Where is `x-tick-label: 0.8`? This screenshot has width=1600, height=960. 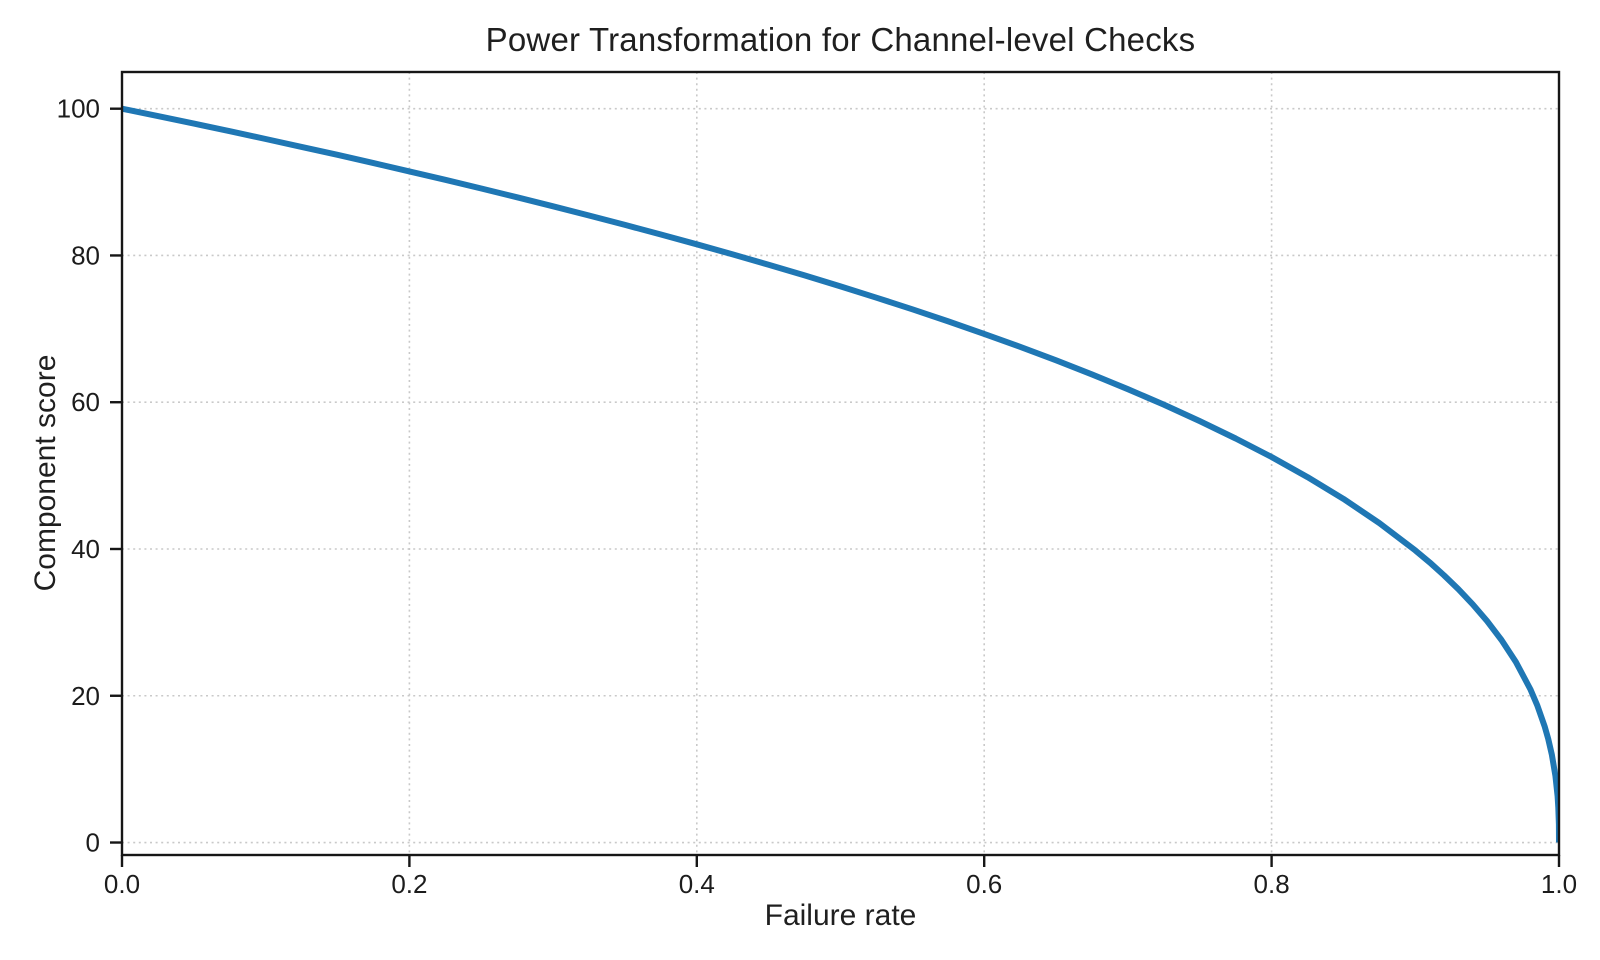
x-tick-label: 0.8 is located at coordinates (1272, 884).